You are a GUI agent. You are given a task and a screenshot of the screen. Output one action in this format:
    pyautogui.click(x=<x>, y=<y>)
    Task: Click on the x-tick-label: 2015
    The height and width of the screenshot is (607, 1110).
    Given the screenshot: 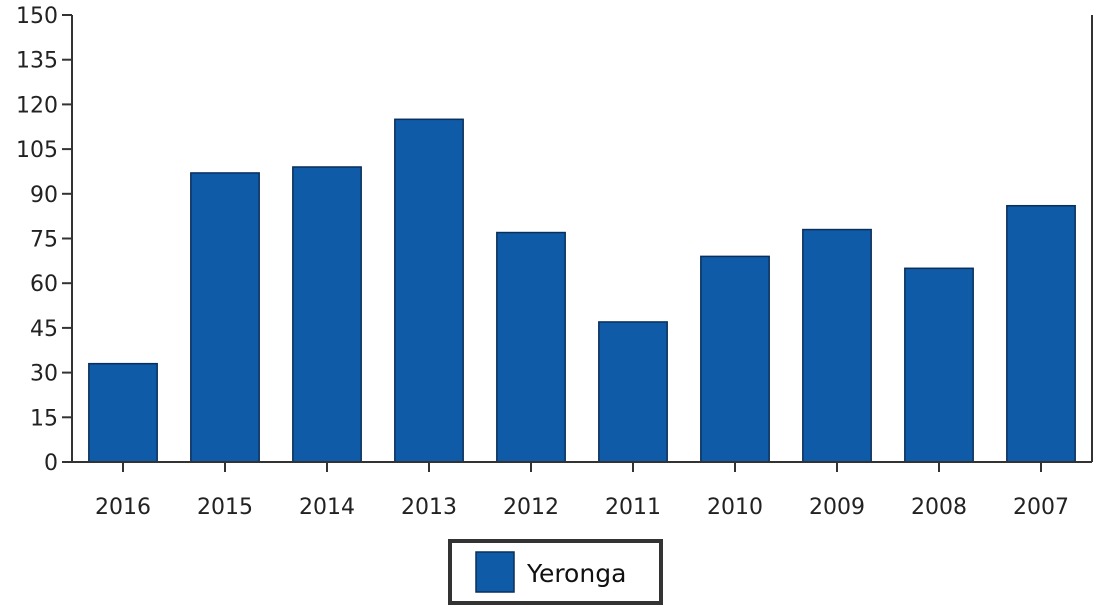 What is the action you would take?
    pyautogui.click(x=225, y=507)
    